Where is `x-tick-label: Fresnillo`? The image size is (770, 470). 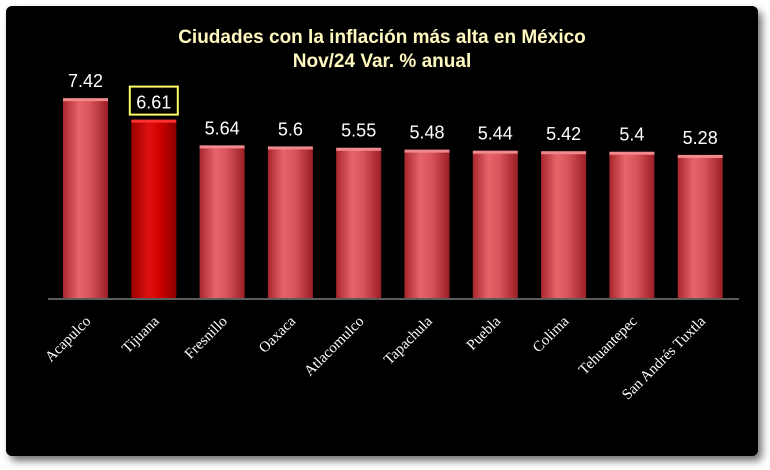
x-tick-label: Fresnillo is located at coordinates (206, 338).